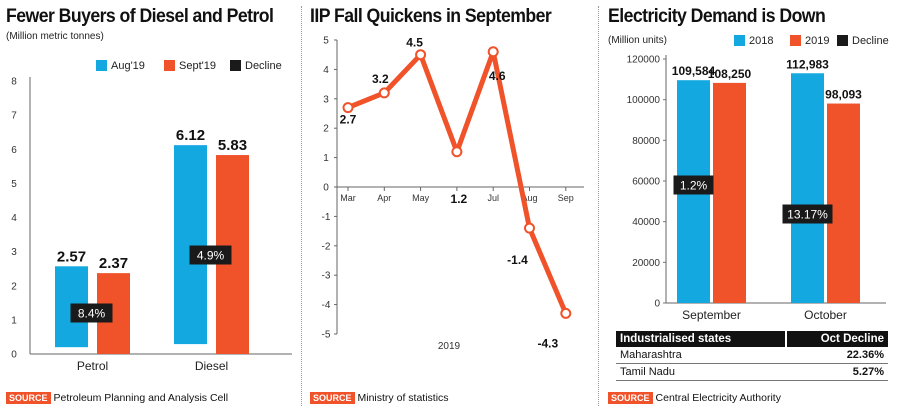 This screenshot has height=415, width=900. I want to click on table-header-states: Industrialised states, so click(701, 339).